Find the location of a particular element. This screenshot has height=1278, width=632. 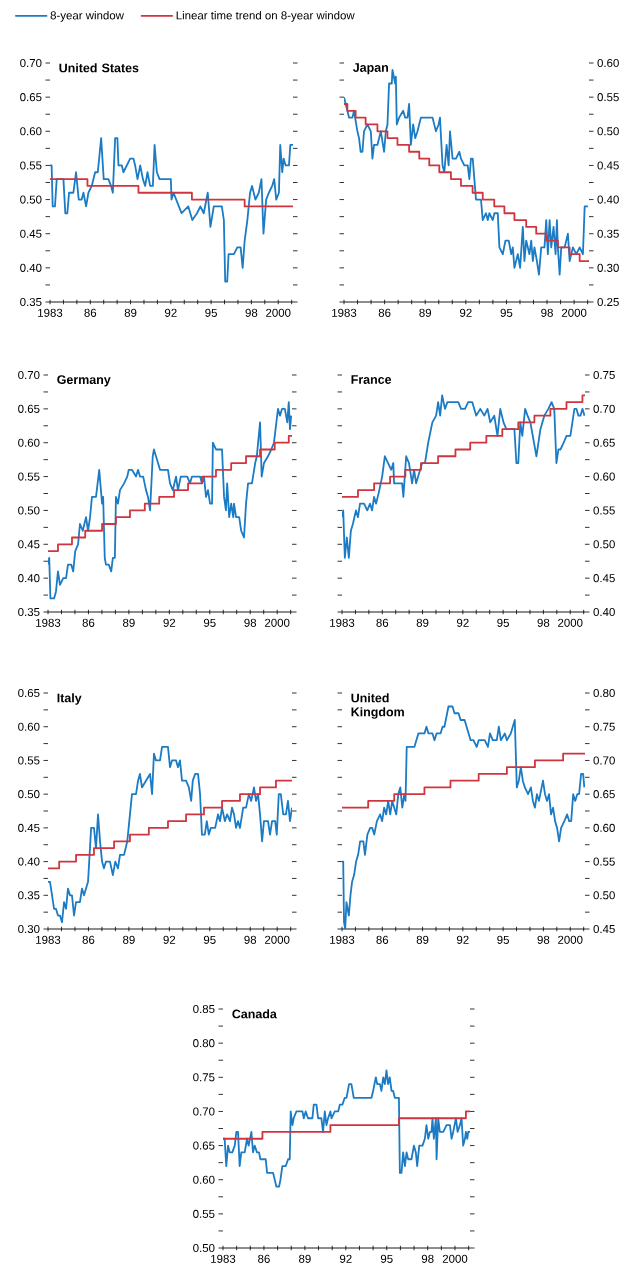

y-tick-label: 0.85 is located at coordinates (204, 1009).